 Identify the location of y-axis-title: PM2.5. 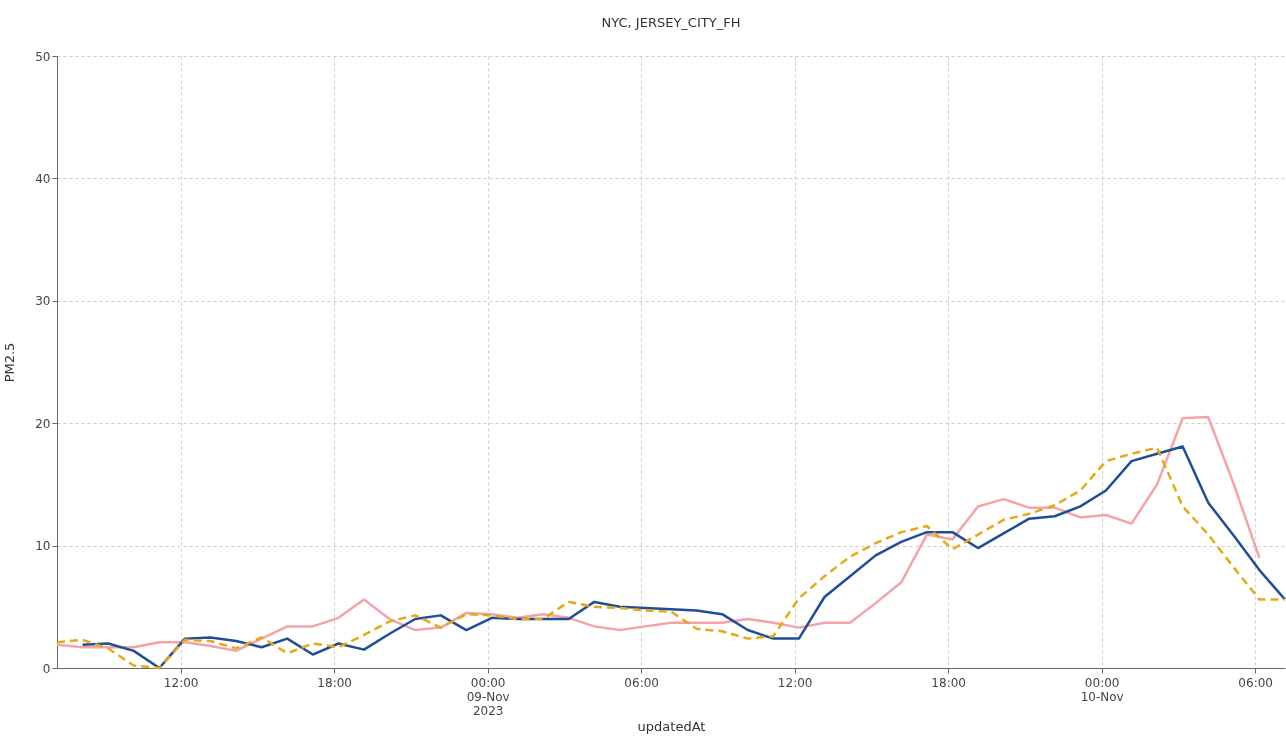
(10, 362).